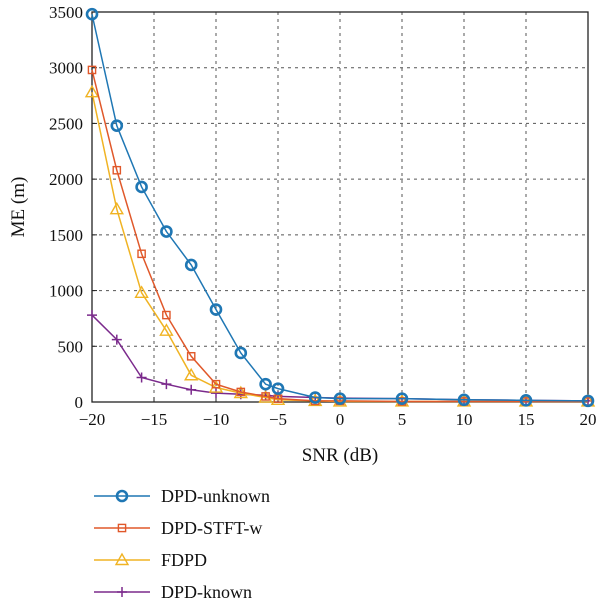  I want to click on y-axis-label: ME (m), so click(18, 207).